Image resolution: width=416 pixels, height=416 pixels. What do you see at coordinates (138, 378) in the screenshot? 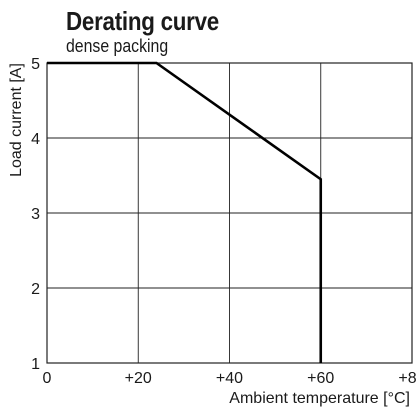
I see `x-tick-label: +20` at bounding box center [138, 378].